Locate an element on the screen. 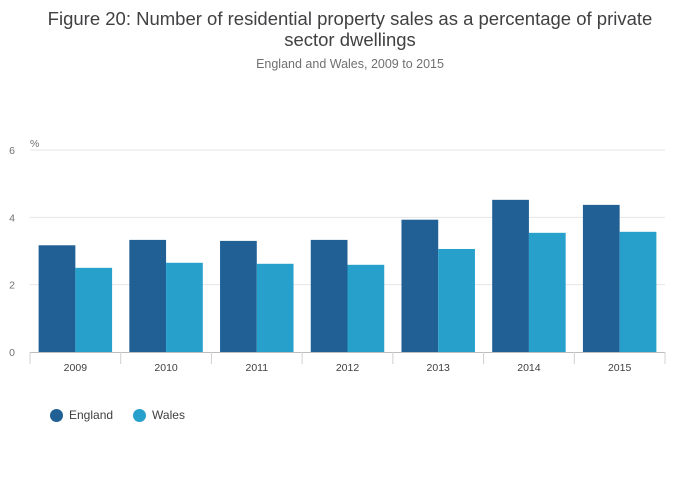  x-tick-label: 2015 is located at coordinates (620, 368).